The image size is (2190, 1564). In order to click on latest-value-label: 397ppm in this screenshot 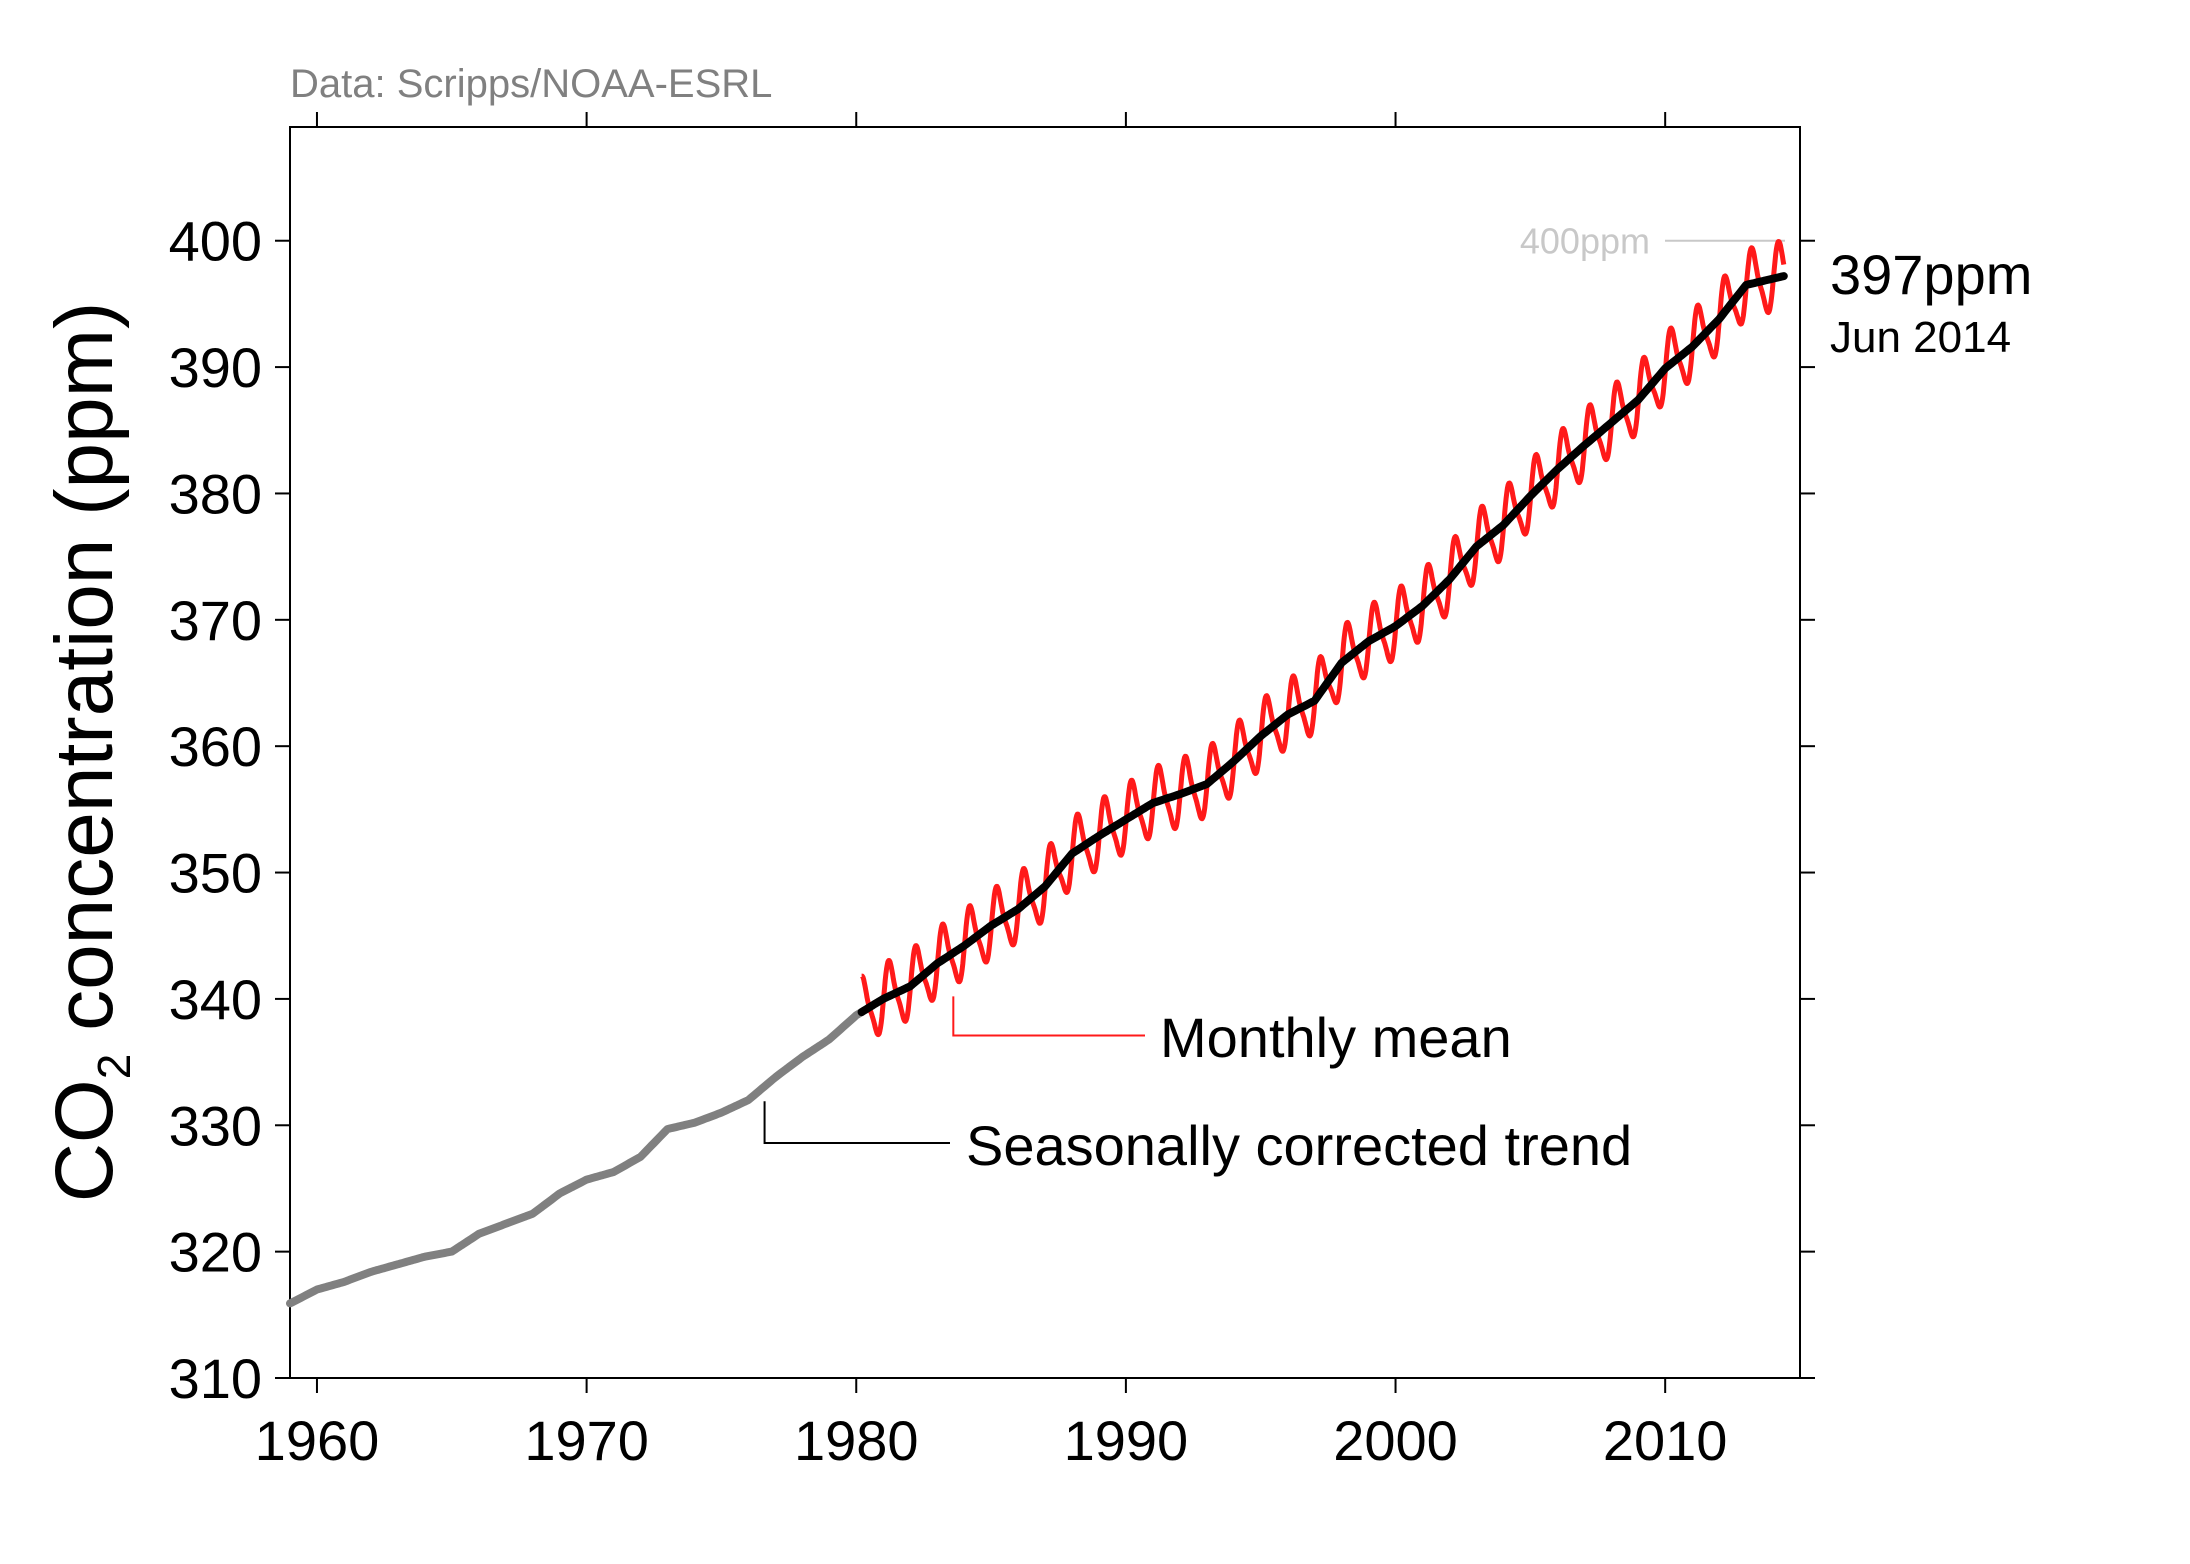, I will do `click(1931, 274)`.